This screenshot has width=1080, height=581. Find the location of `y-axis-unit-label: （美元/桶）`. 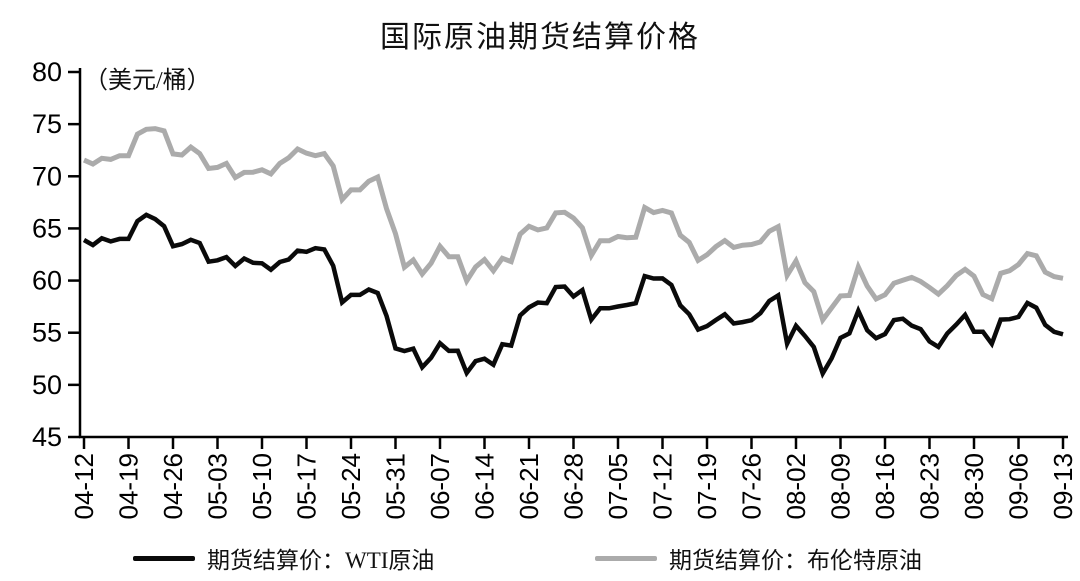

y-axis-unit-label: （美元/桶） is located at coordinates (147, 81).